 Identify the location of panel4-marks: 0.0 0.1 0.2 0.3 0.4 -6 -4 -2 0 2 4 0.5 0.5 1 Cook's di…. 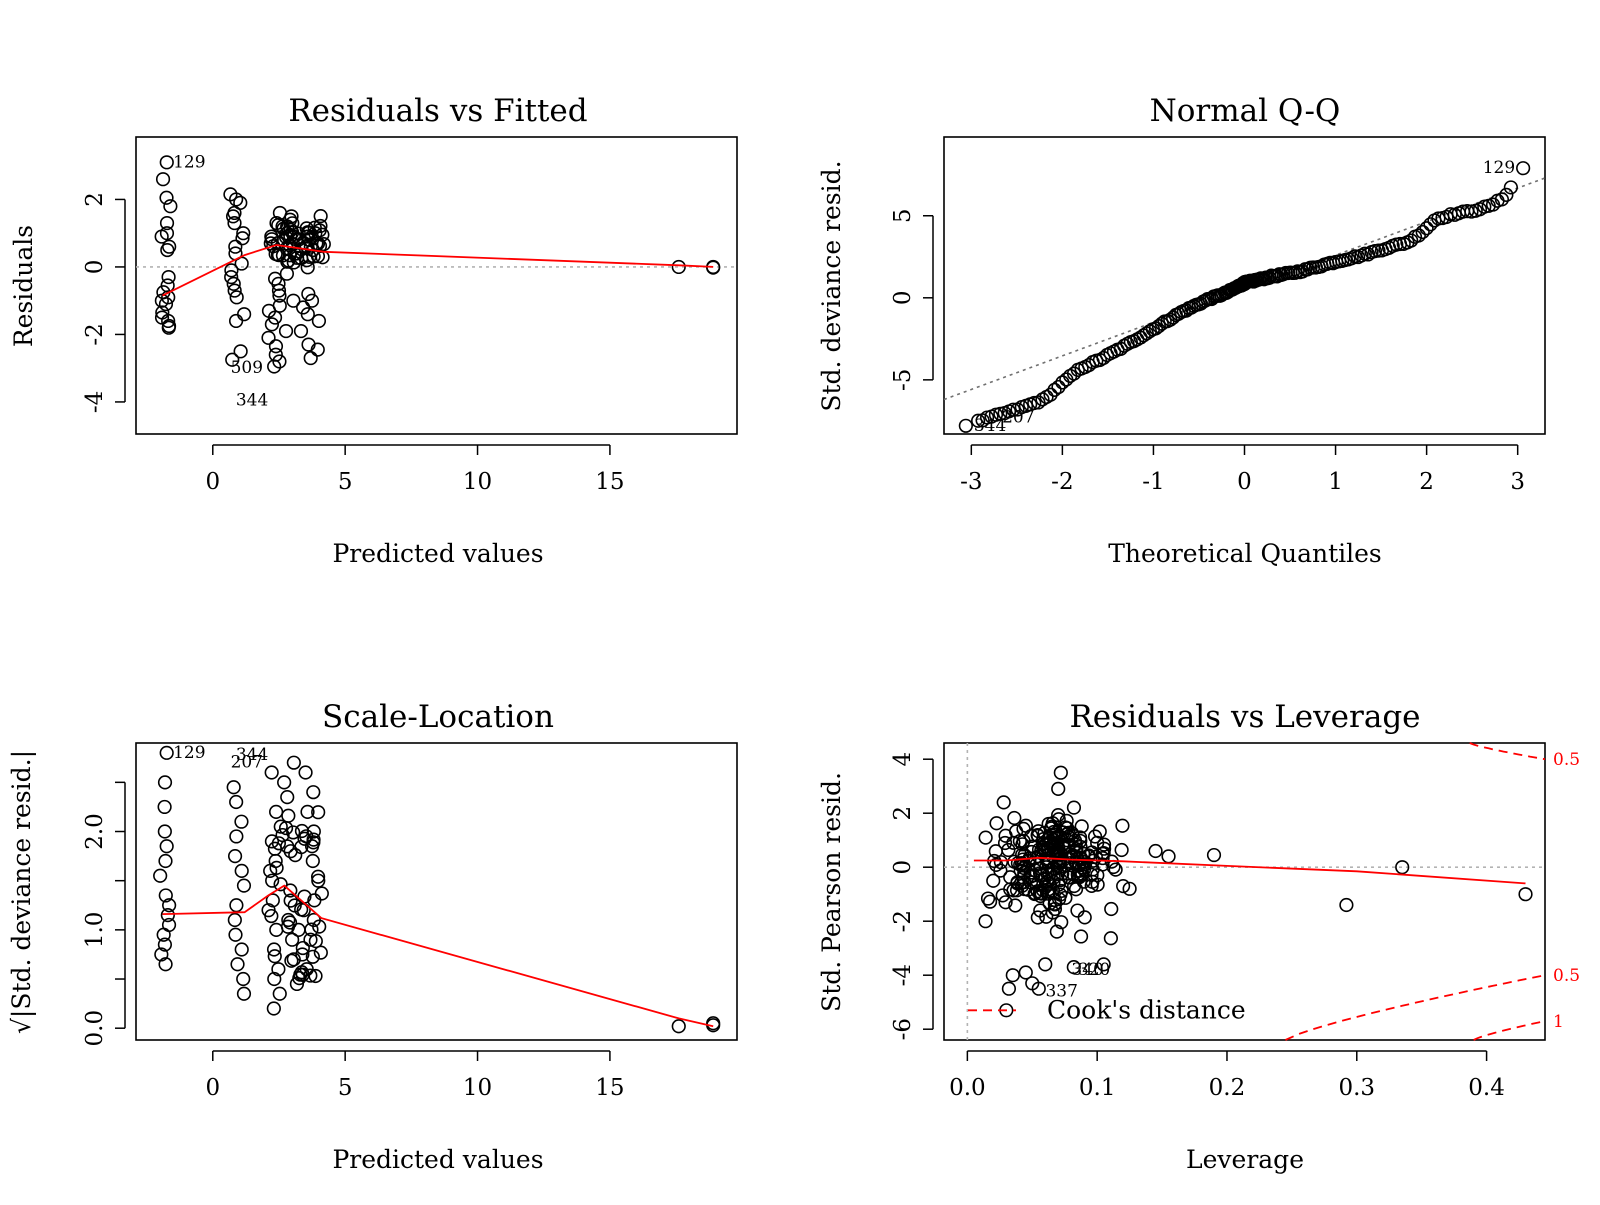
(1235, 921).